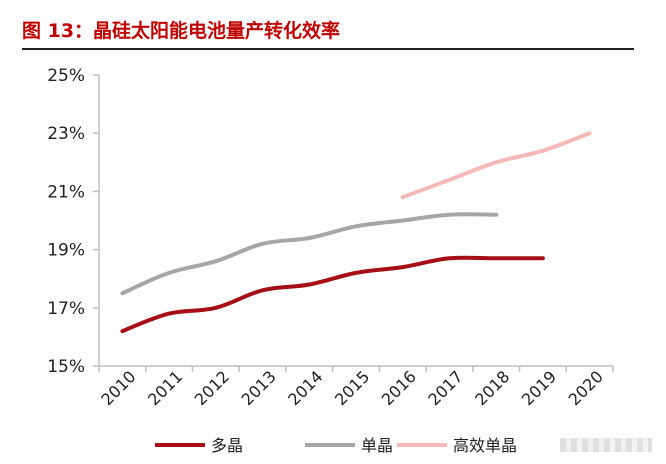 The image size is (666, 464). Describe the element at coordinates (66, 192) in the screenshot. I see `y-tick-label: 21%` at that location.